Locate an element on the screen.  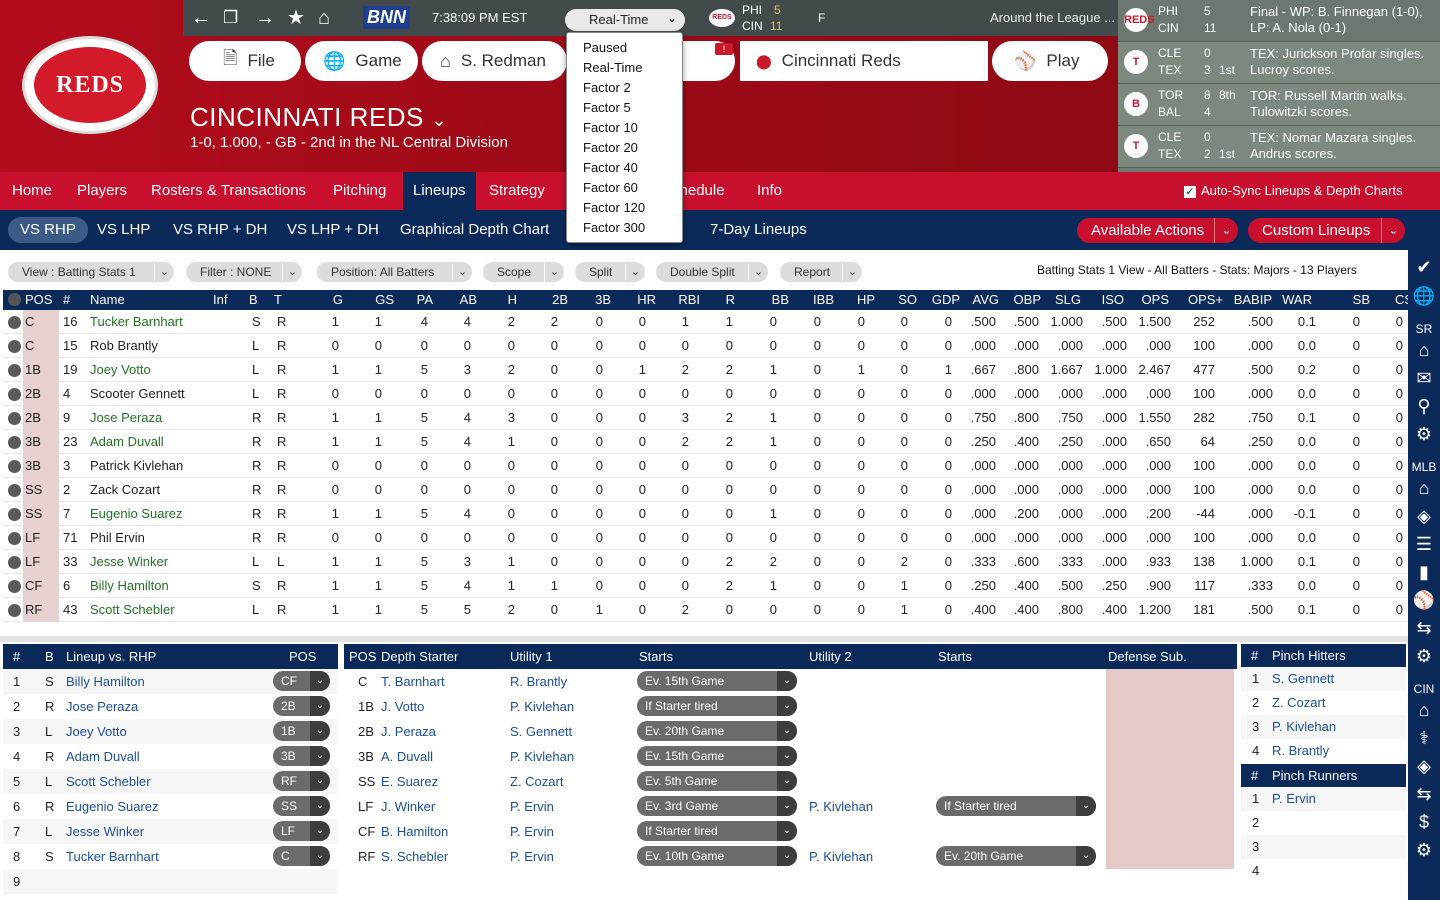
player-name: Eugenio Suarez is located at coordinates (136, 513).